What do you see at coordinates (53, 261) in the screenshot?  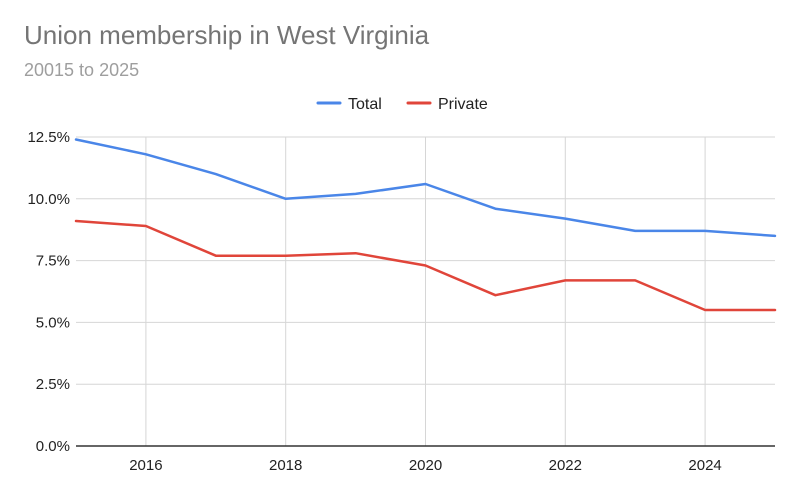 I see `y-tick-label: 7.5%` at bounding box center [53, 261].